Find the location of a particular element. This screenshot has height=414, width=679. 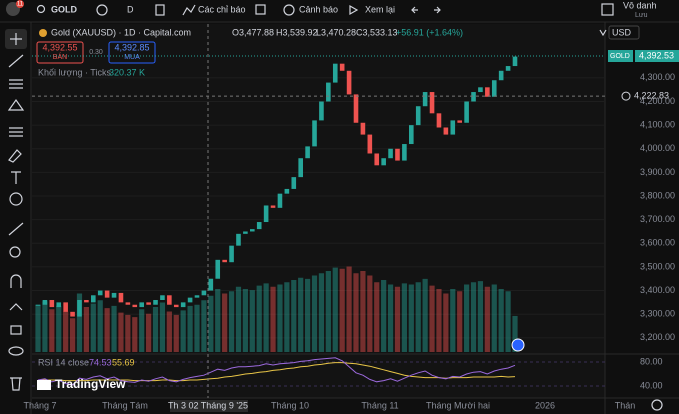

rsi-tick-label: 80.00 is located at coordinates (651, 361).